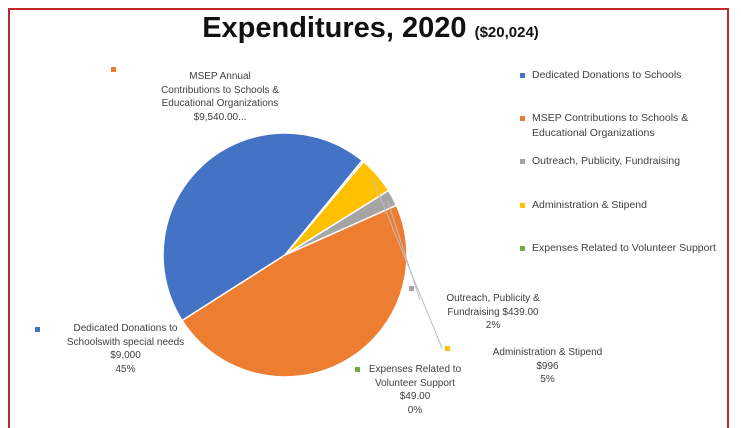  Describe the element at coordinates (506, 32) in the screenshot. I see `chart-subtitle: ($20,024)` at that location.